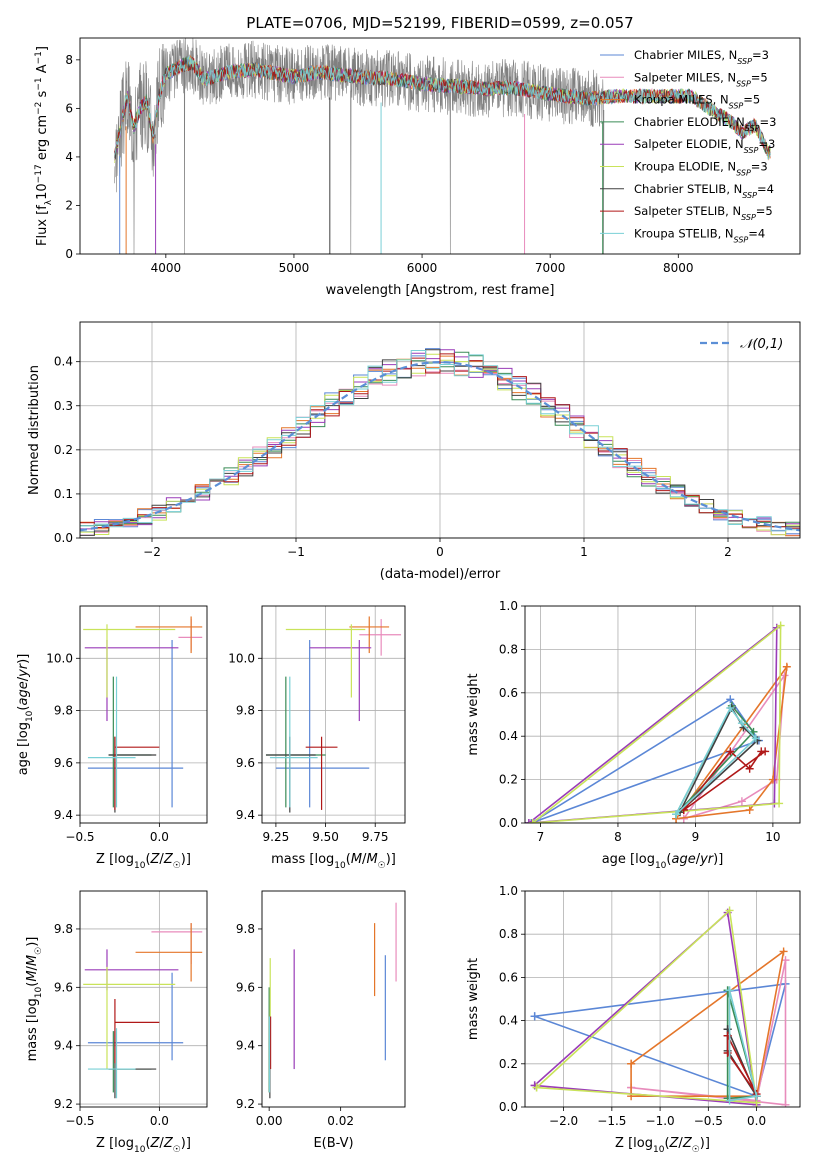  Describe the element at coordinates (508, 1021) in the screenshot. I see `y-tick-label: 0.4` at that location.